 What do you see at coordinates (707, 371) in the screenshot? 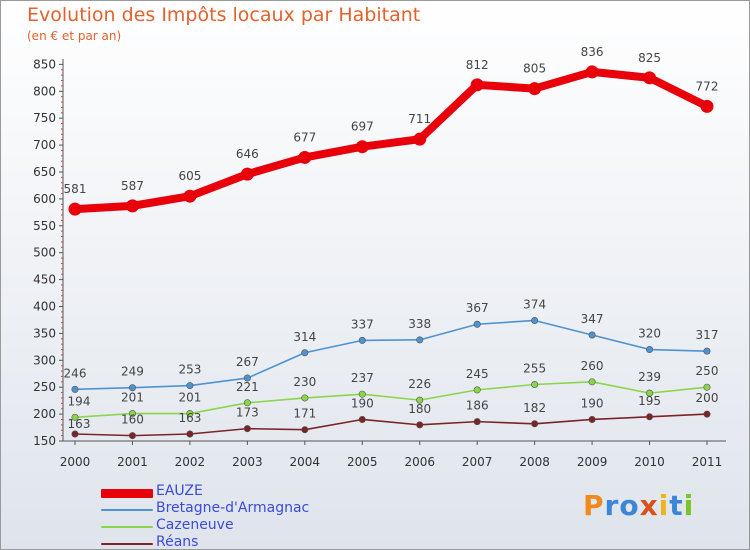
I see `data-label: 250` at bounding box center [707, 371].